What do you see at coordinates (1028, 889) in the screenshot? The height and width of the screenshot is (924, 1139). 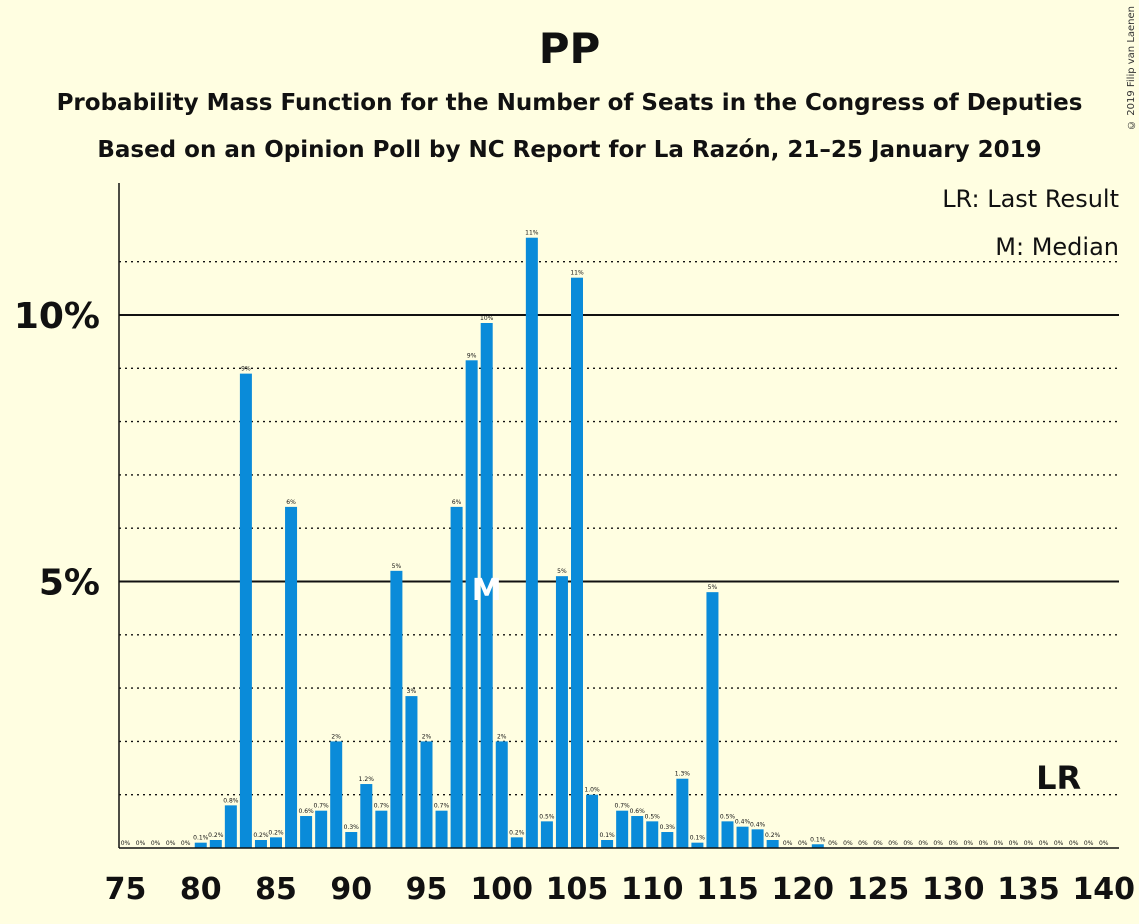 I see `x-tick-label: 135` at bounding box center [1028, 889].